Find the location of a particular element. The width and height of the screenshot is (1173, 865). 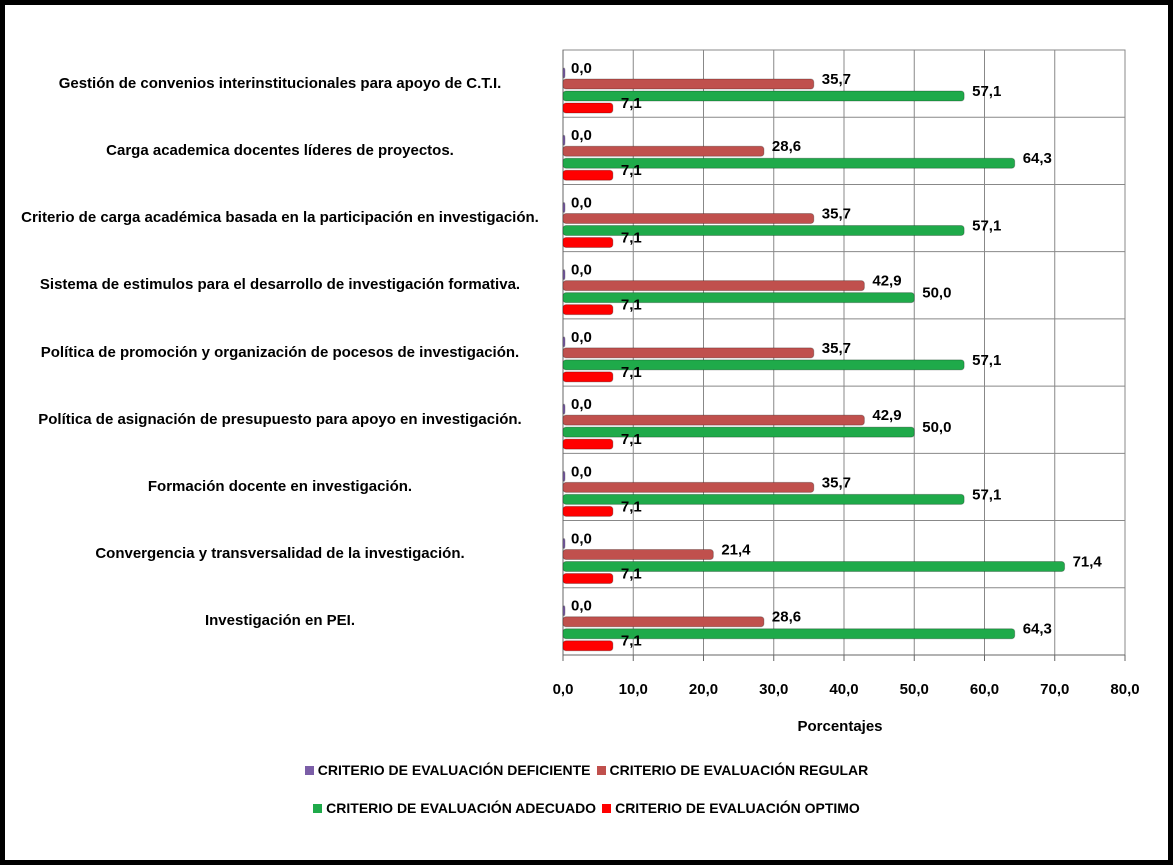

x-tick-label: 60,0 is located at coordinates (984, 689).